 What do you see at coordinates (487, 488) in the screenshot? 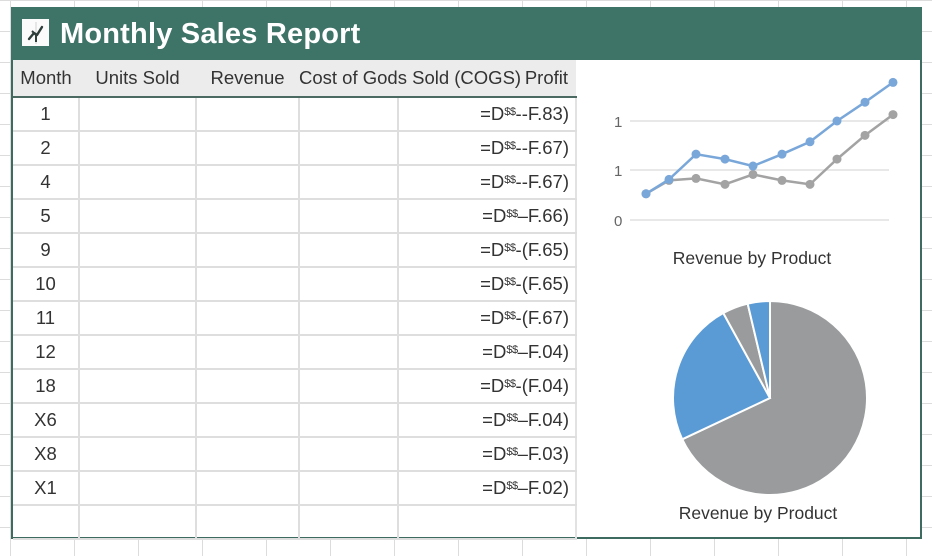
I see `cell-profit: =D$$–F.02)` at bounding box center [487, 488].